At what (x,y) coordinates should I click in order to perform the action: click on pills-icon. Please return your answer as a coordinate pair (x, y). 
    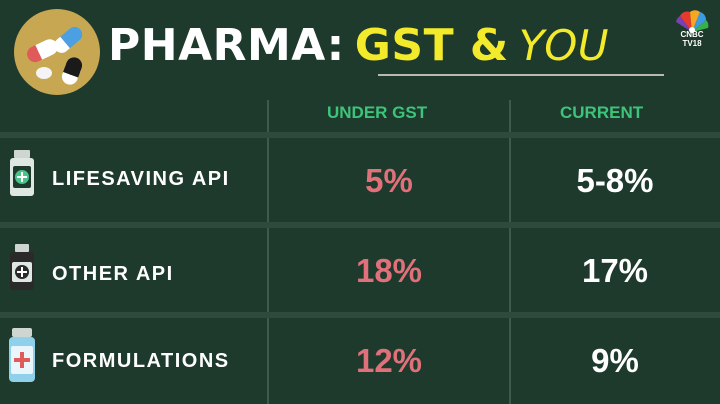
    Looking at the image, I should click on (55, 55).